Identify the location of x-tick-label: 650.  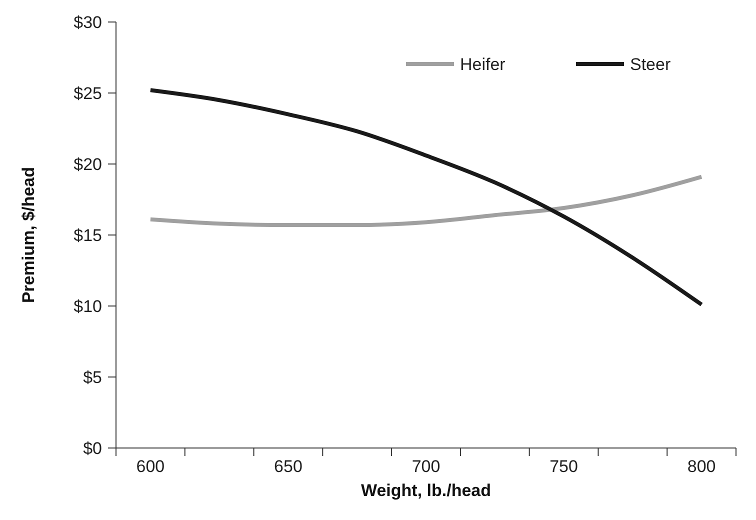
(288, 466).